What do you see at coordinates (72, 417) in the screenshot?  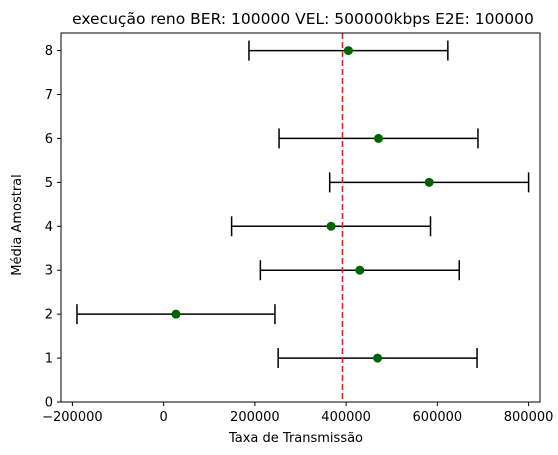 I see `x-tick-label: −200000` at bounding box center [72, 417].